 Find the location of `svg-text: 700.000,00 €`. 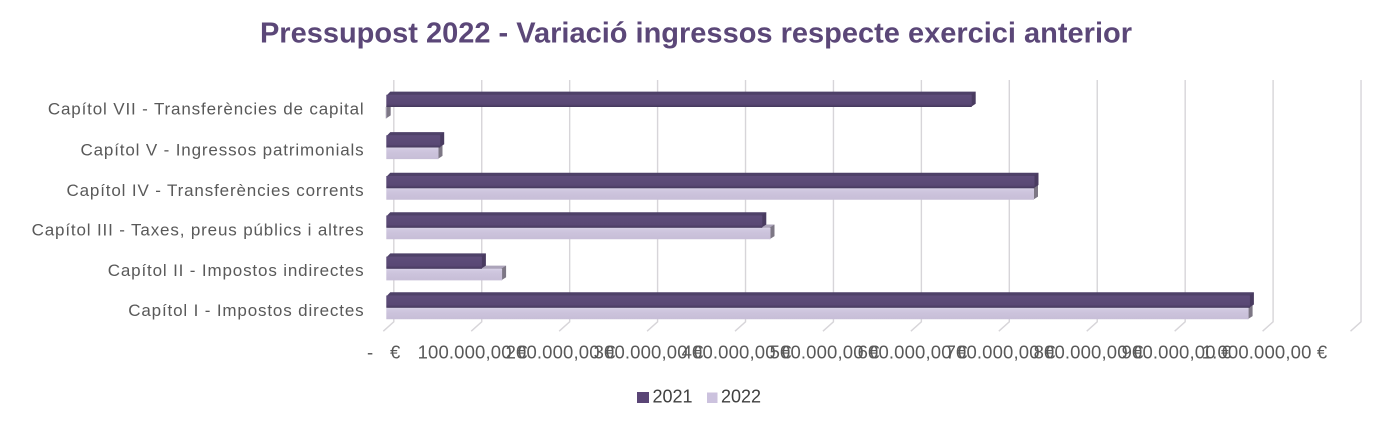

svg-text: 700.000,00 € is located at coordinates (1001, 352).